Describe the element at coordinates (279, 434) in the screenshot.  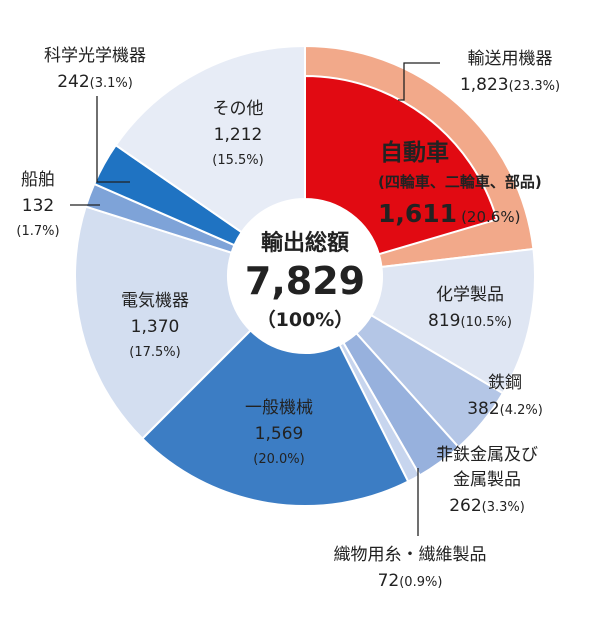
I see `slice-5-value: 1,569` at that location.